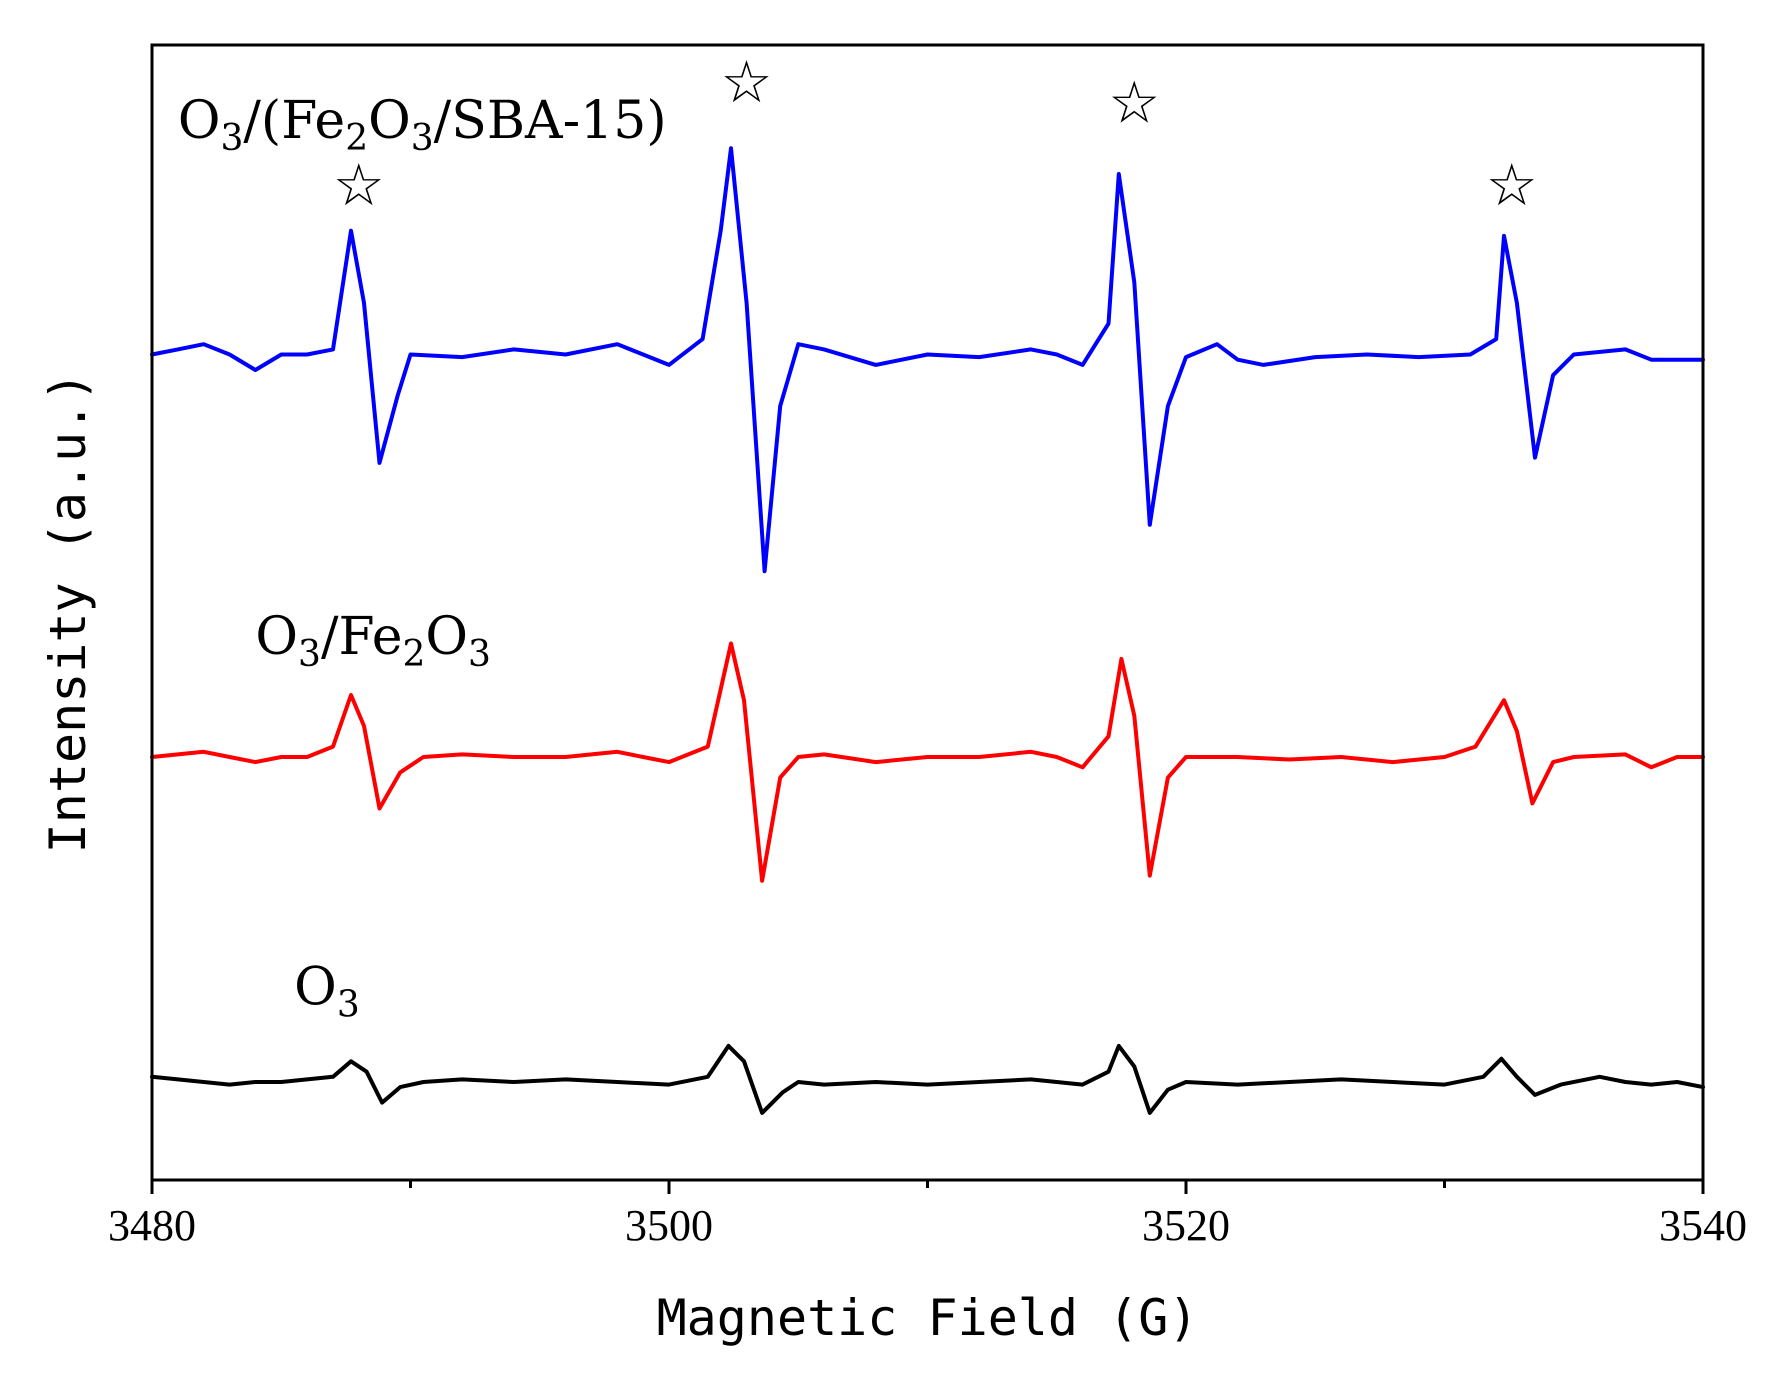 The height and width of the screenshot is (1375, 1773). I want to click on series-label-1: O3/Fe2O3, so click(373, 641).